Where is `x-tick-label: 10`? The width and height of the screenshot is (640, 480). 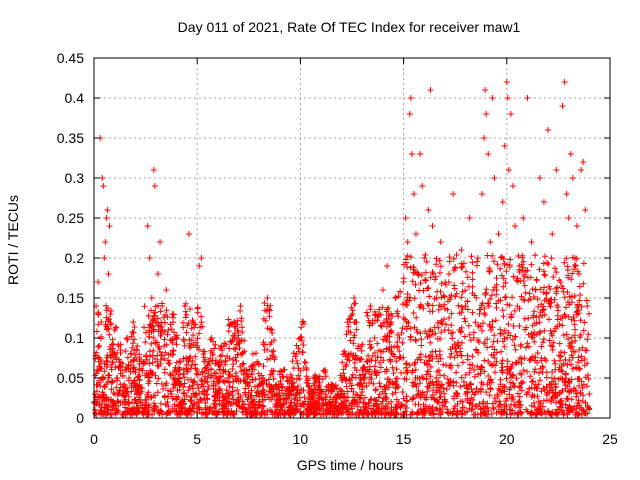
x-tick-label: 10 is located at coordinates (301, 439).